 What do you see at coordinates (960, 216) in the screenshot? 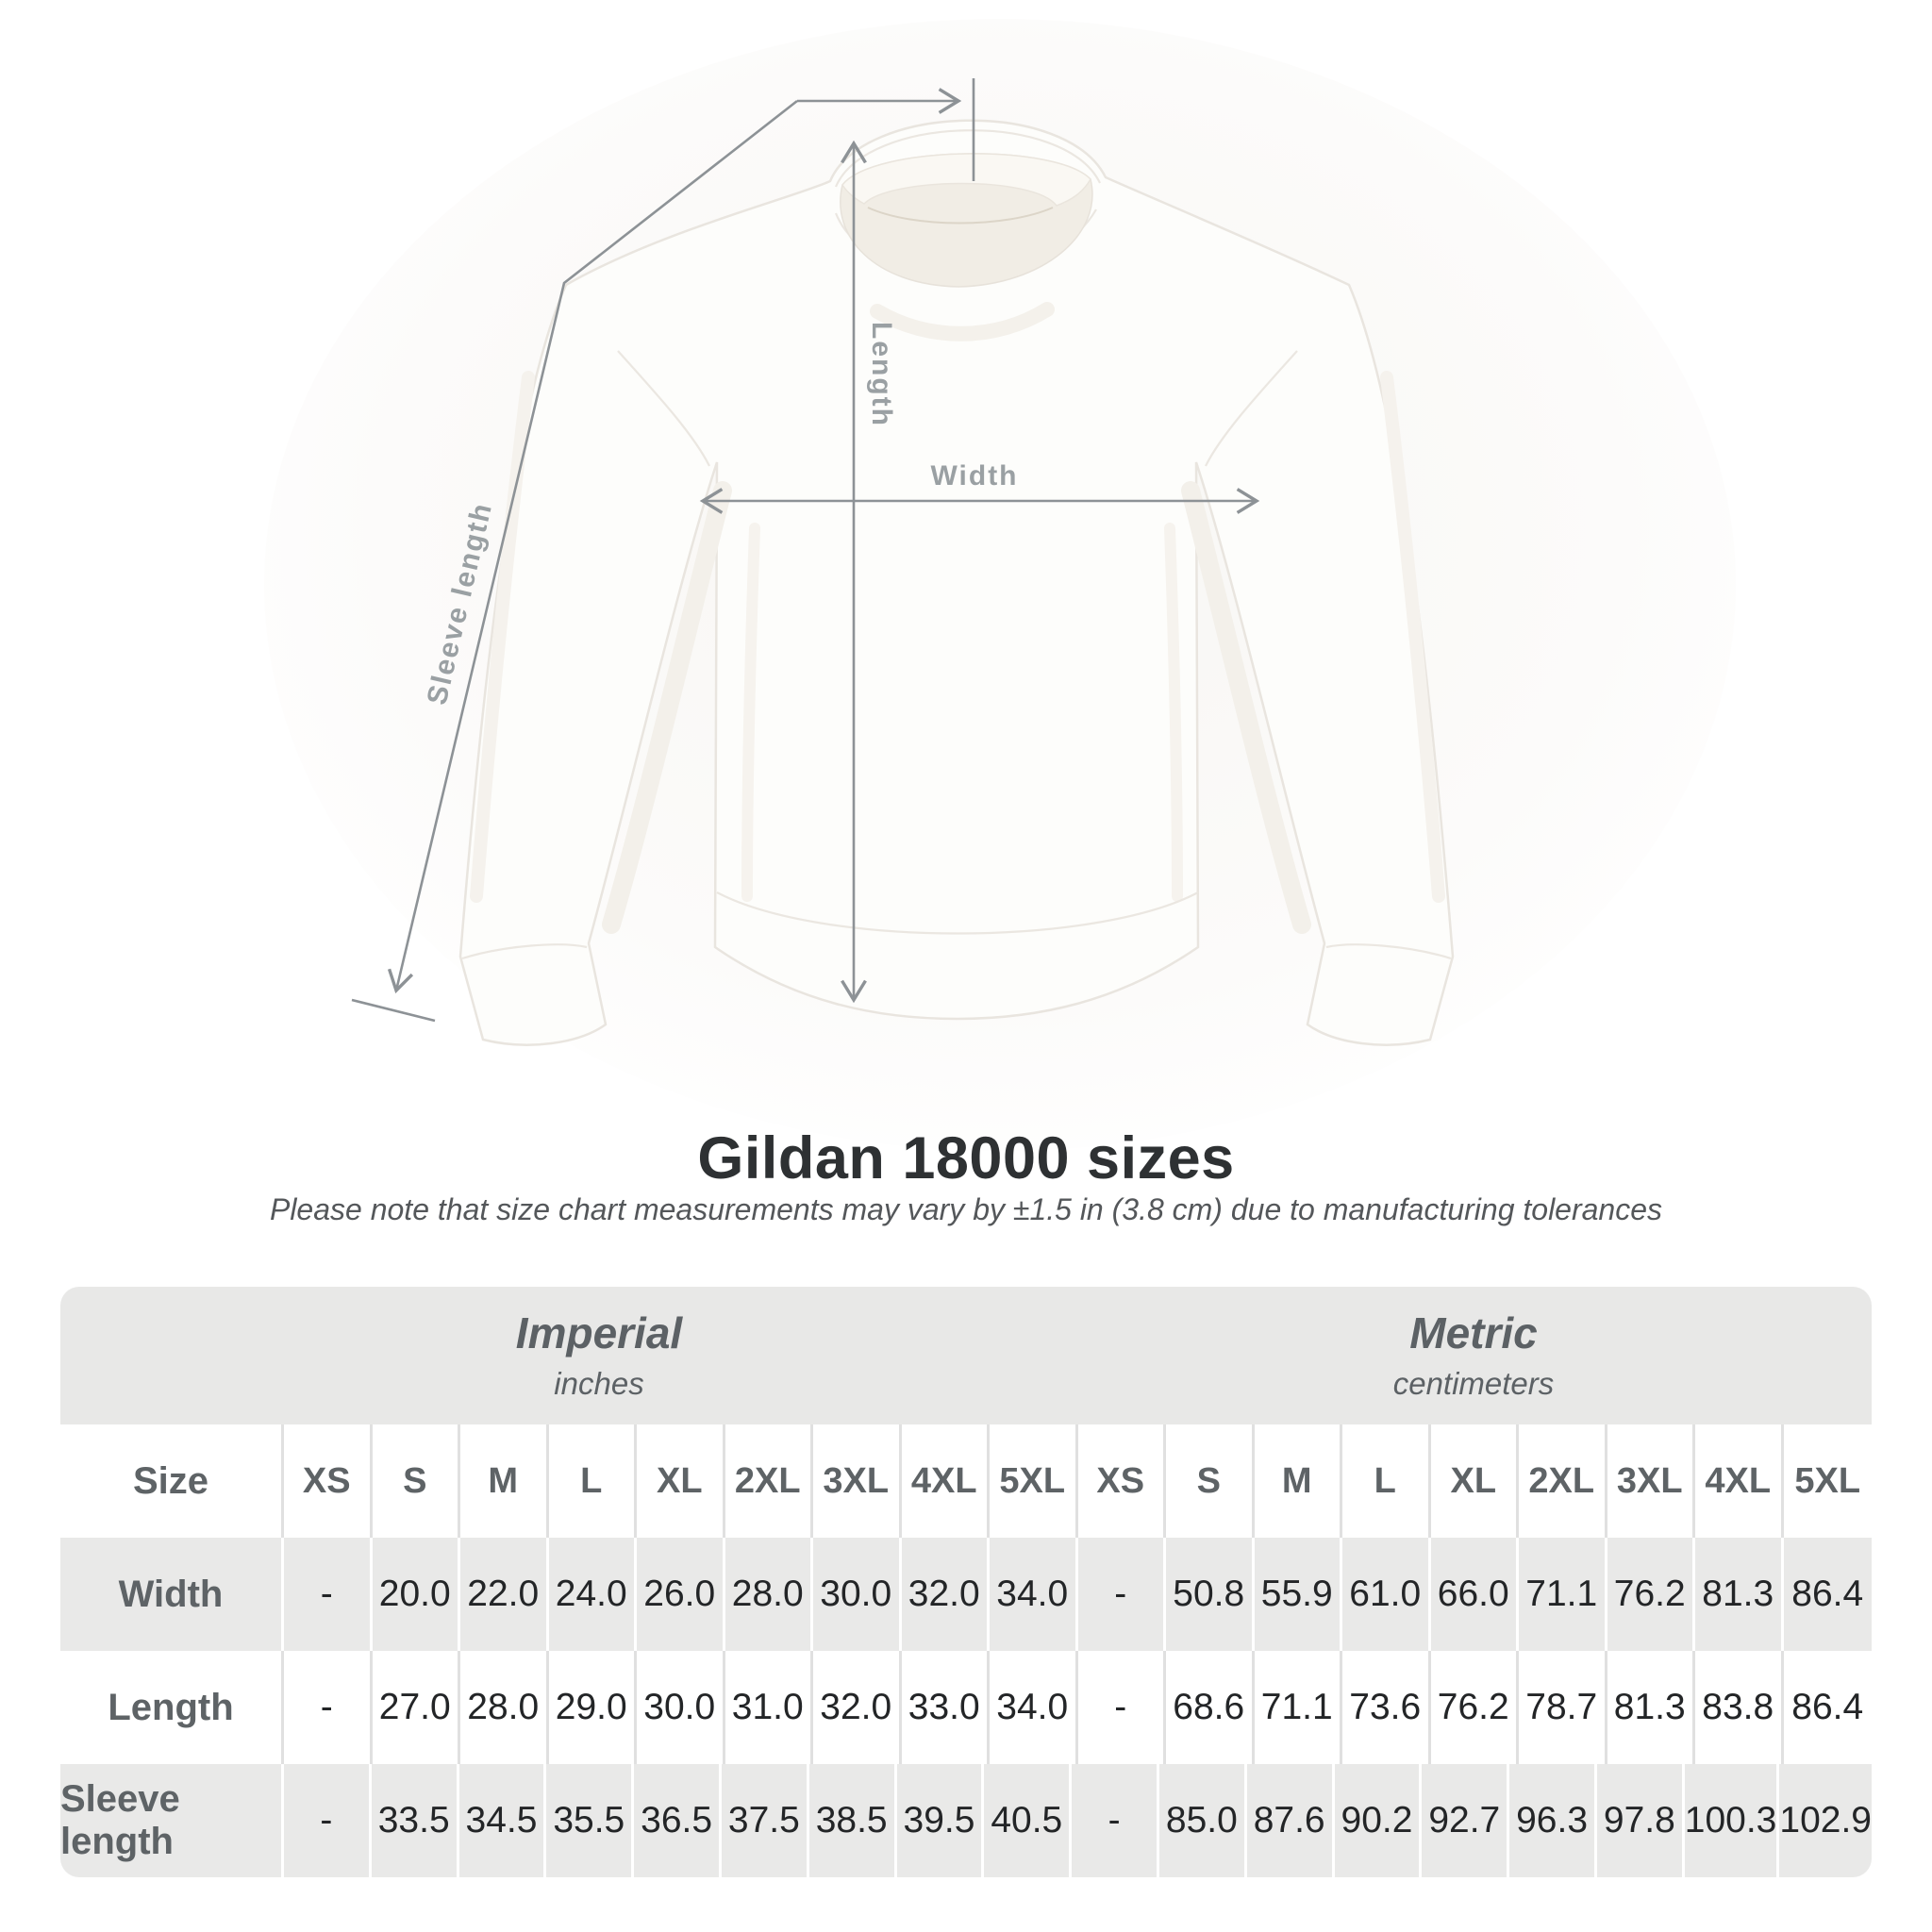
I see `collar-back-seam` at bounding box center [960, 216].